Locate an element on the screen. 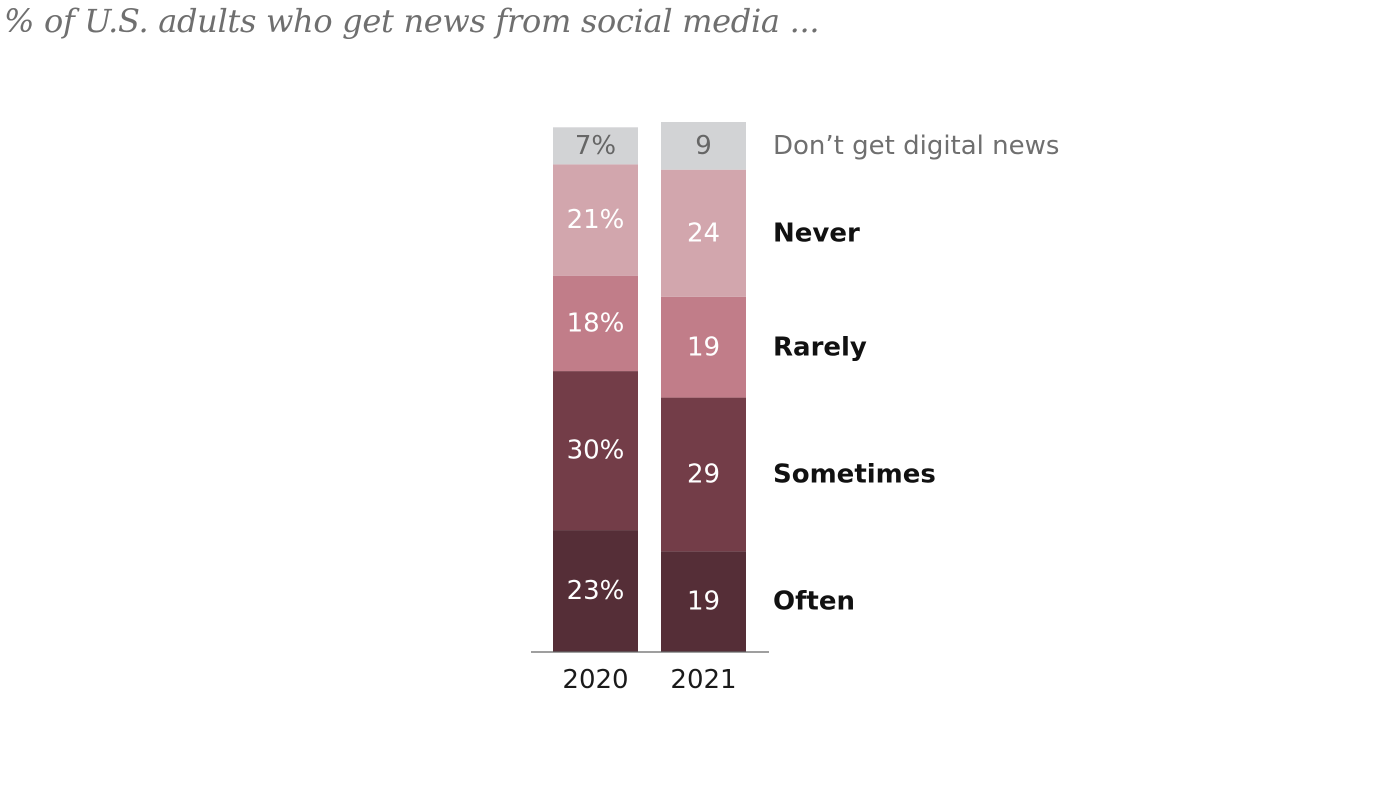  x-tick-label: 2021 is located at coordinates (703, 680).